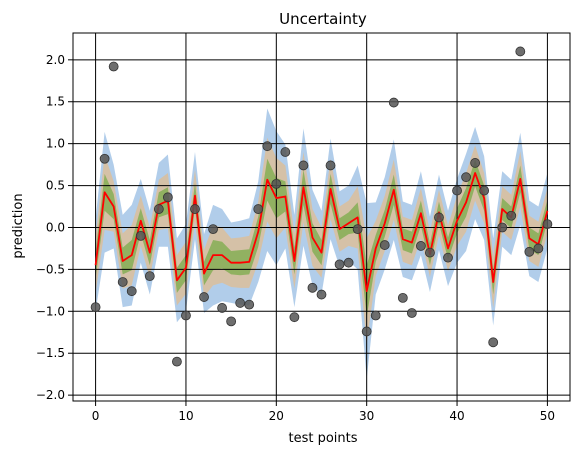 The image size is (578, 455). I want to click on y-tick-label: 0.5, so click(55, 186).